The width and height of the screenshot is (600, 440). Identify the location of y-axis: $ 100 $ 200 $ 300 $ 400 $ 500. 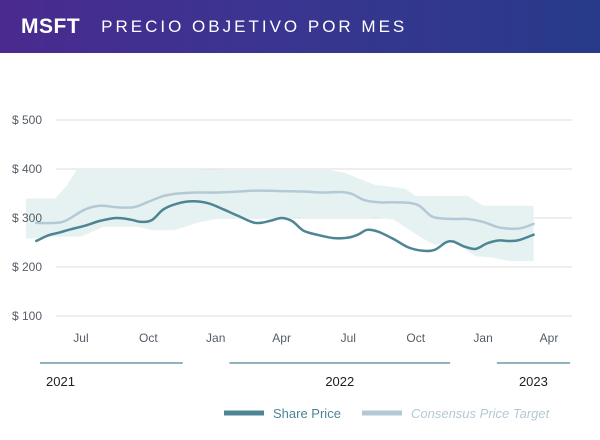
(27, 218).